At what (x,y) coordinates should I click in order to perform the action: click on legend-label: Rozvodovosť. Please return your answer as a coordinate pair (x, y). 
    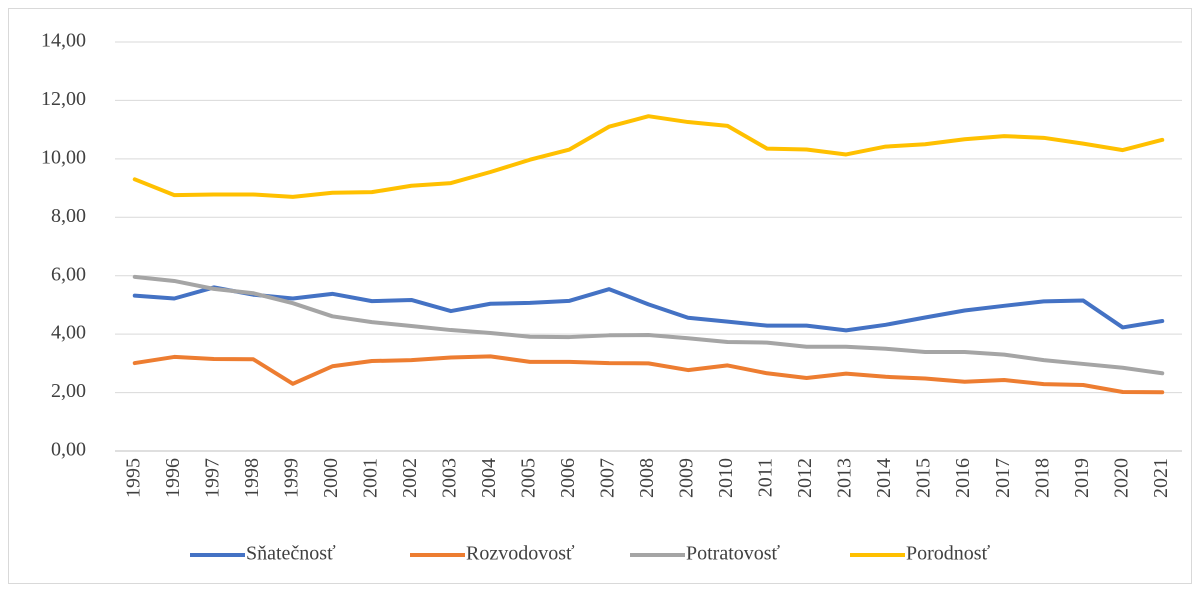
    Looking at the image, I should click on (520, 554).